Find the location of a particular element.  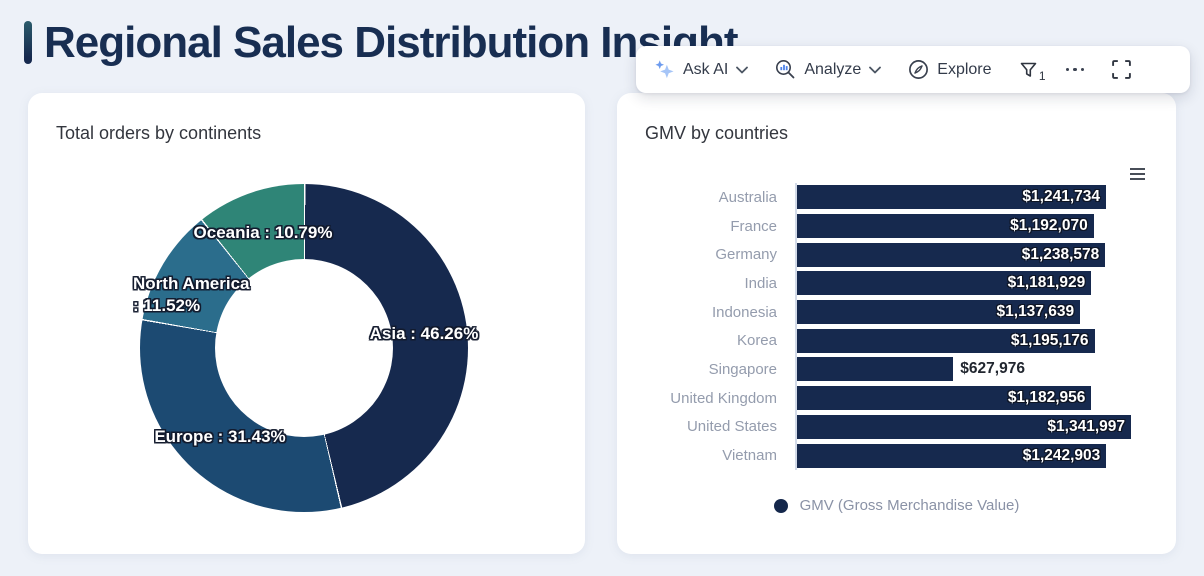

bar-track: $1,195,176 is located at coordinates (966, 341).